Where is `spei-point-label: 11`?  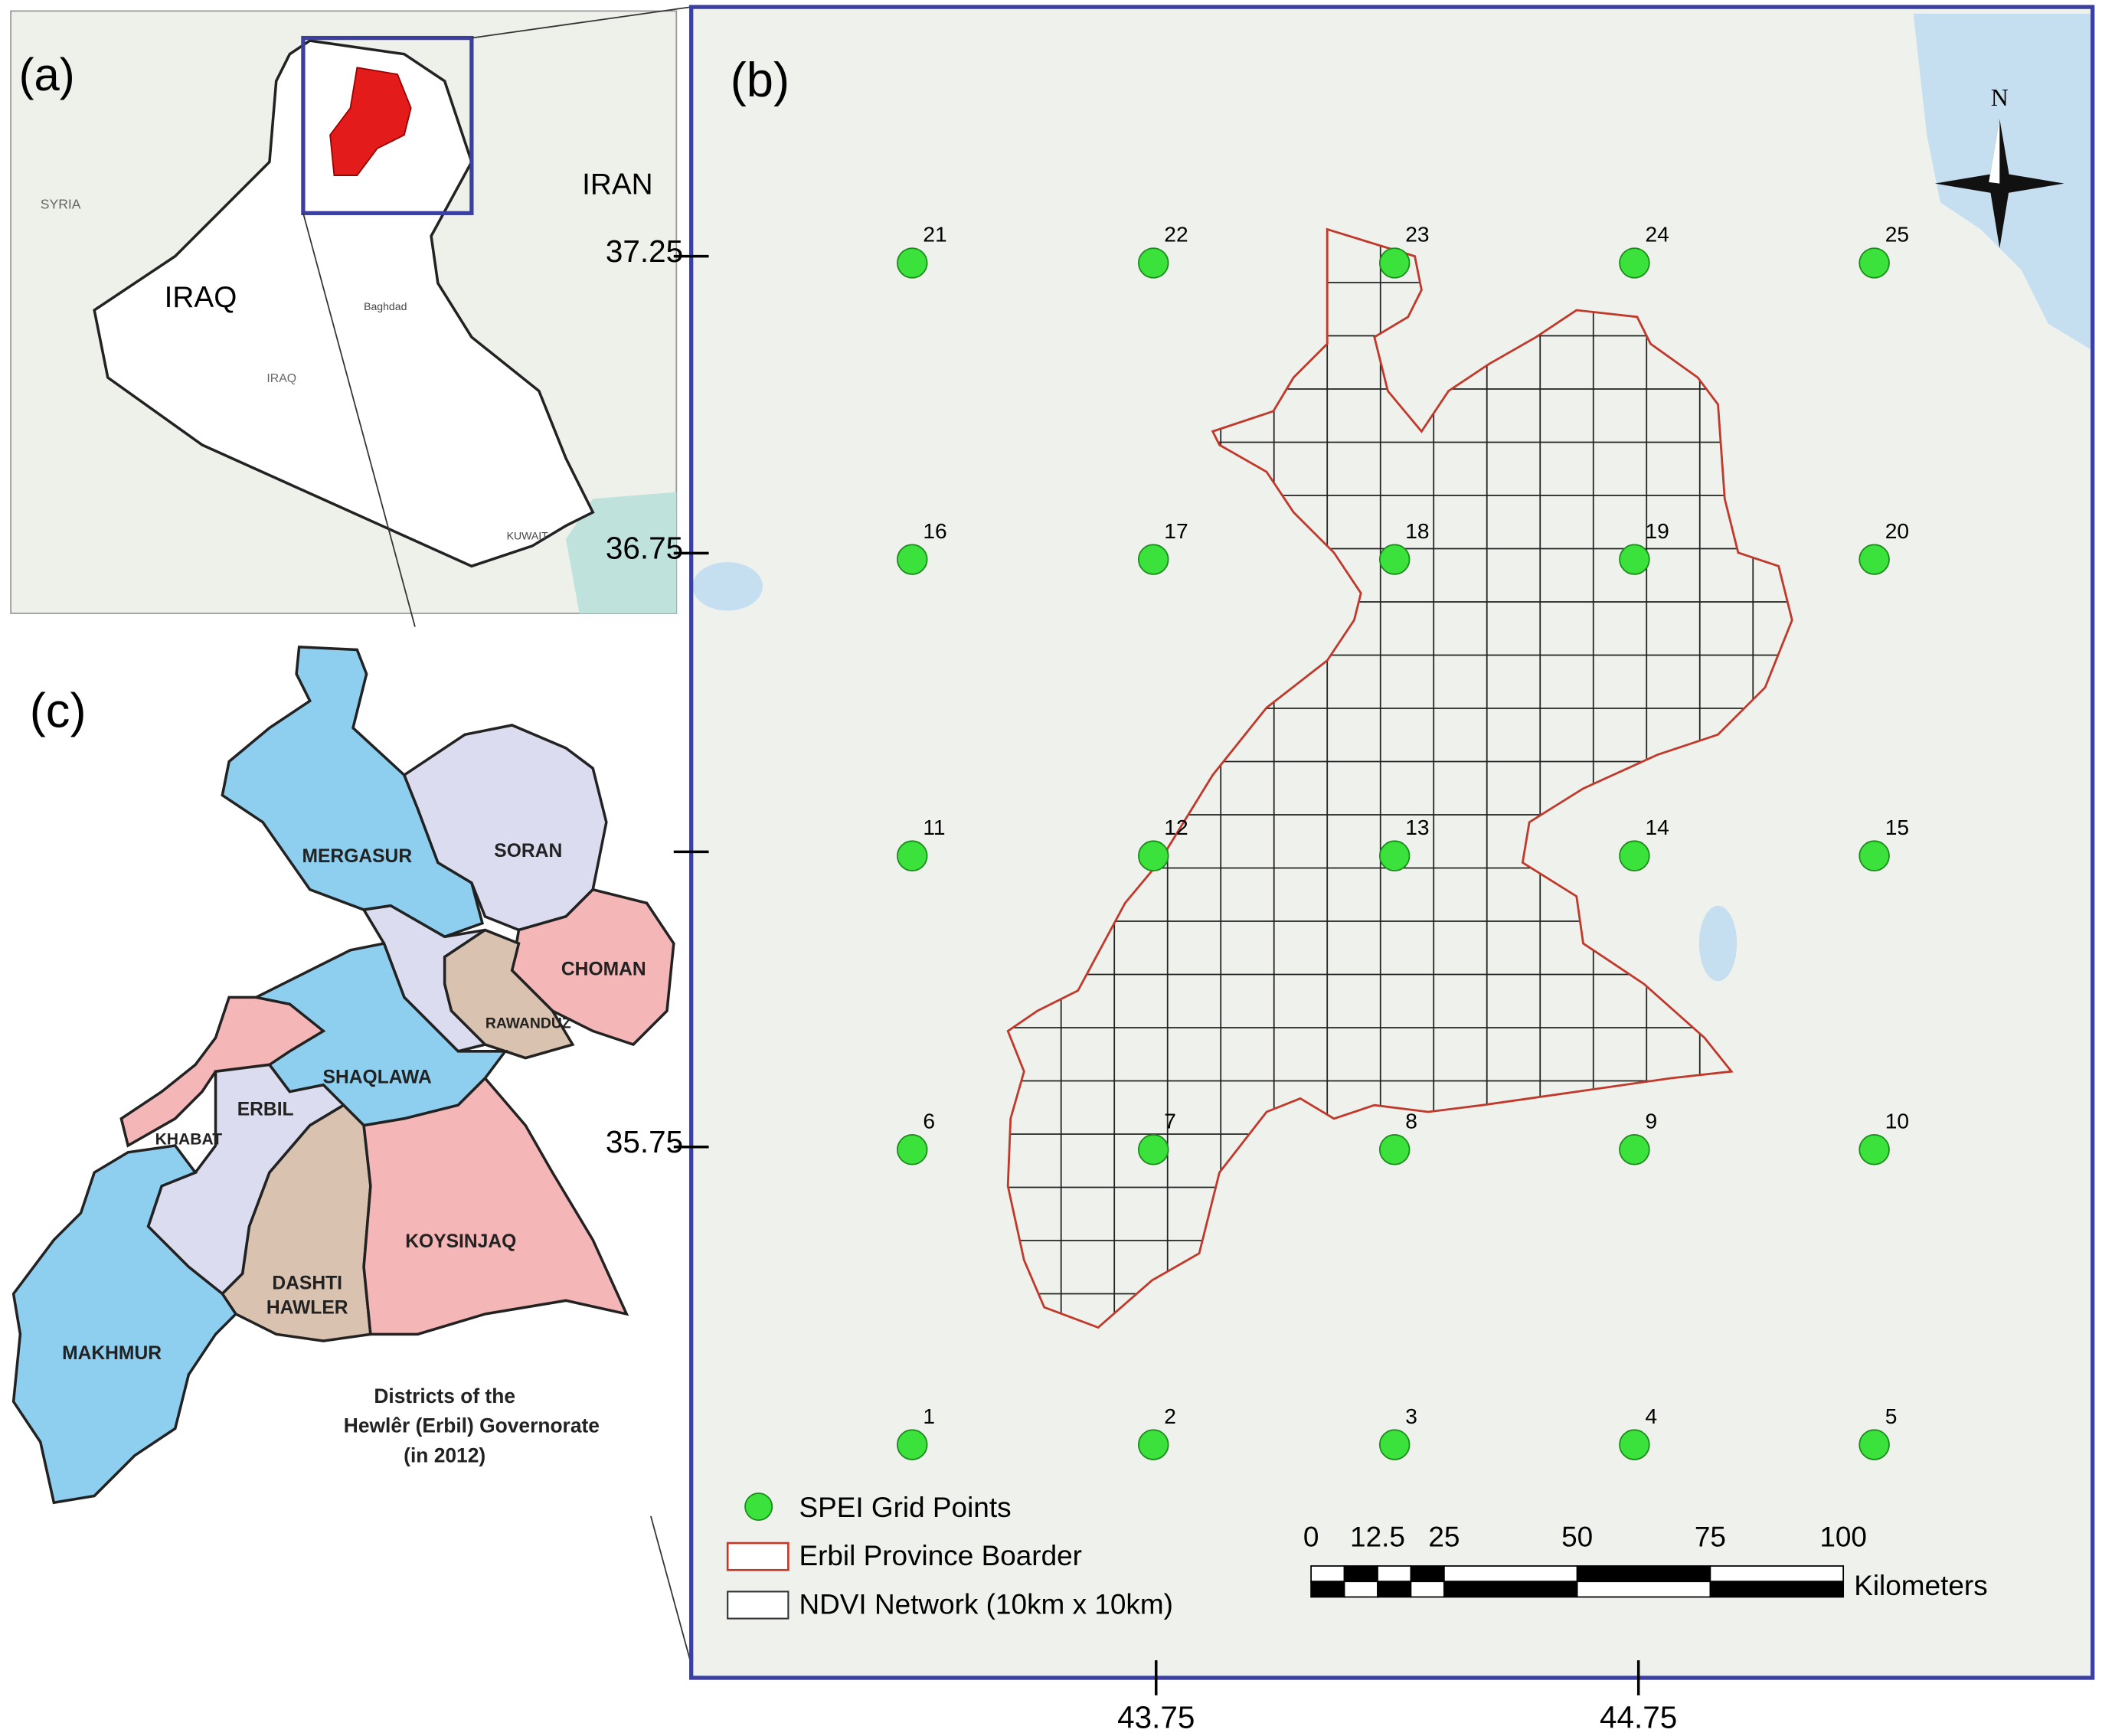
spei-point-label: 11 is located at coordinates (934, 827).